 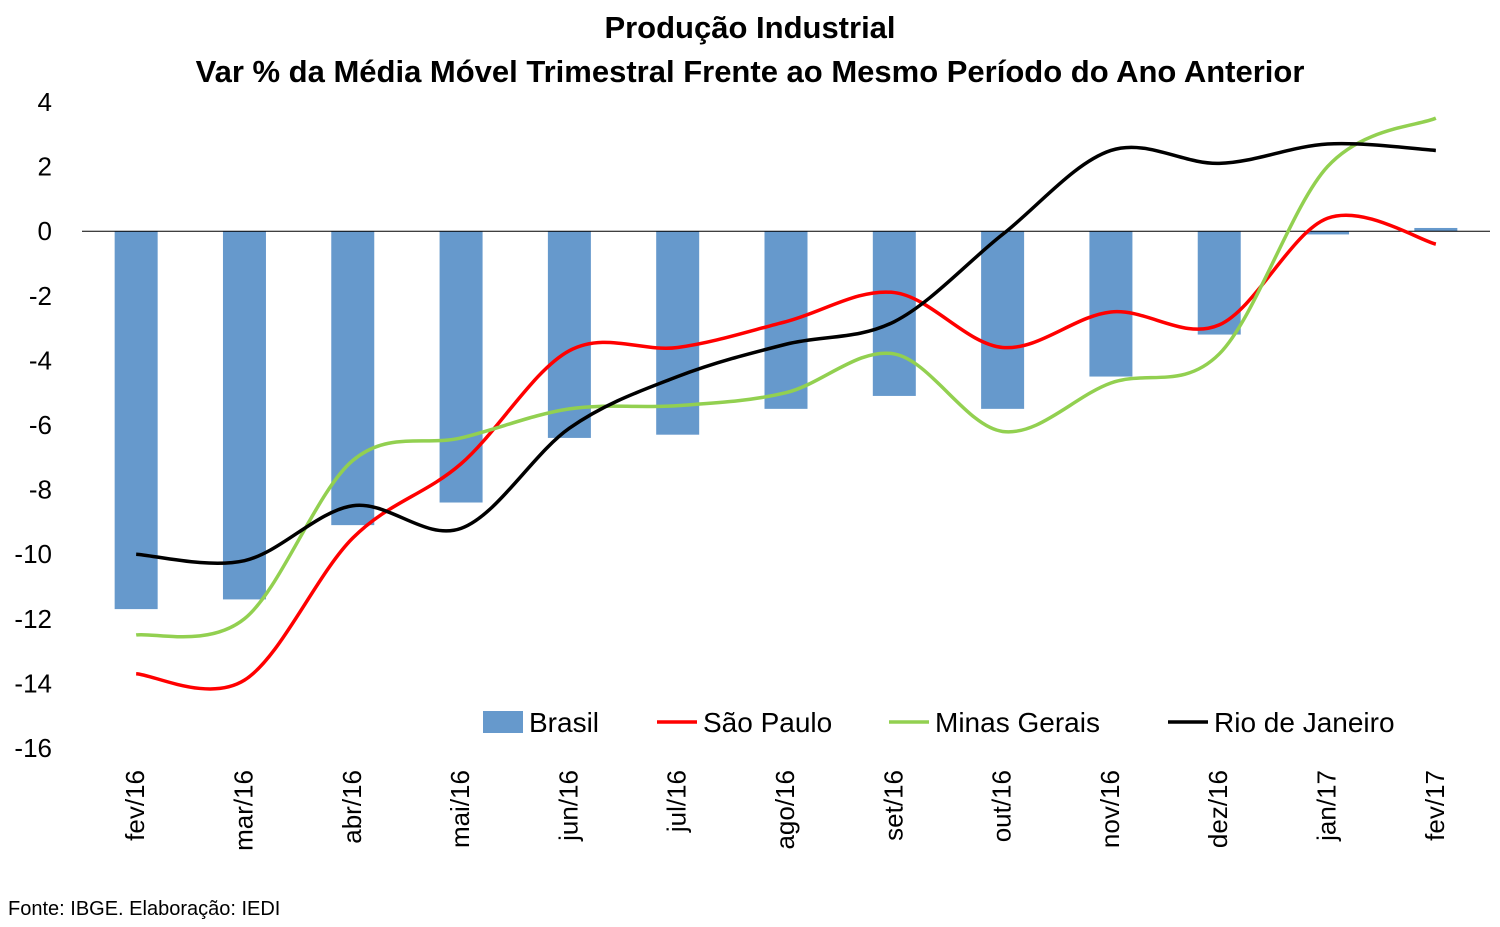 I want to click on legend-label-brasil: Brasil, so click(x=564, y=722).